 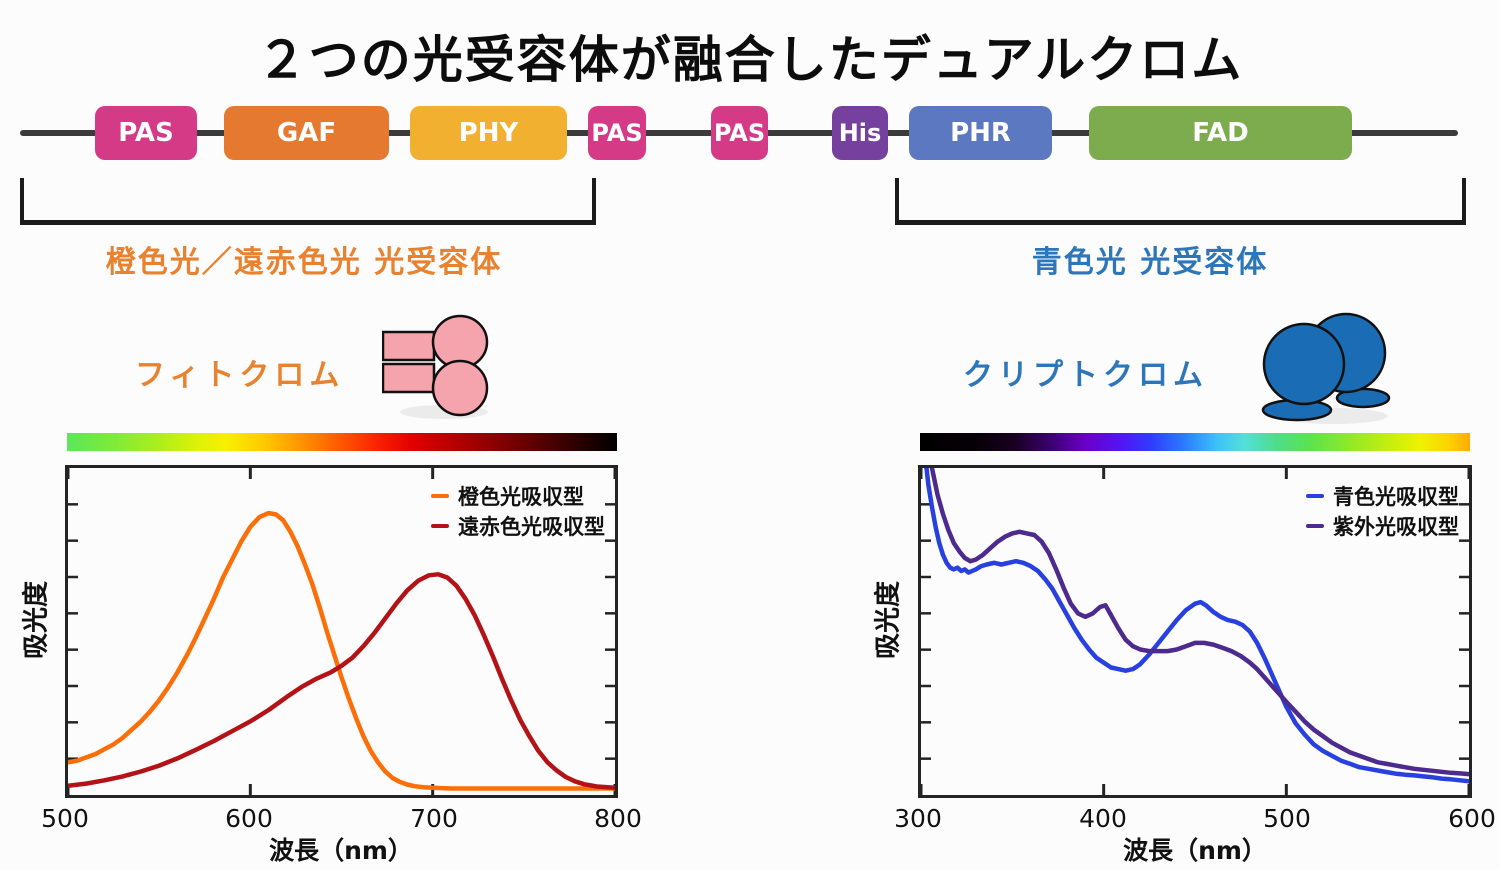 What do you see at coordinates (440, 526) in the screenshot?
I see `legend-dash-darkred` at bounding box center [440, 526].